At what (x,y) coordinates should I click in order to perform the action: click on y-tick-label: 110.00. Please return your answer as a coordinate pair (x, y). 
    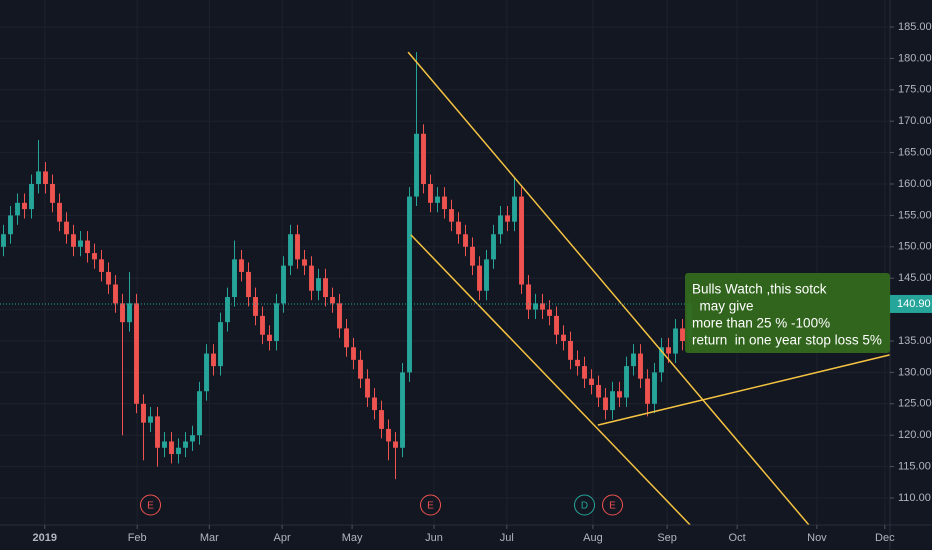
    Looking at the image, I should click on (914, 498).